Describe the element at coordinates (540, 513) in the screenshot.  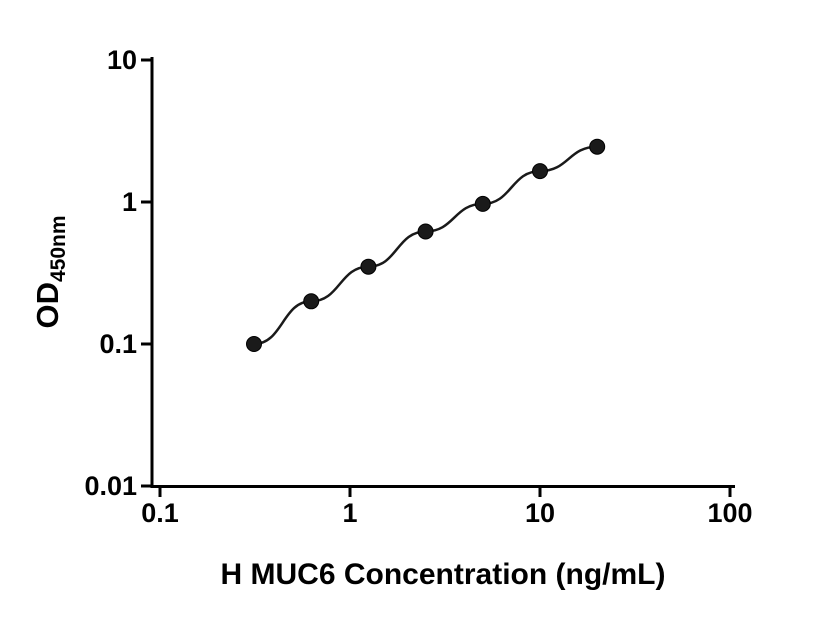
I see `x-tick-label: 10` at that location.